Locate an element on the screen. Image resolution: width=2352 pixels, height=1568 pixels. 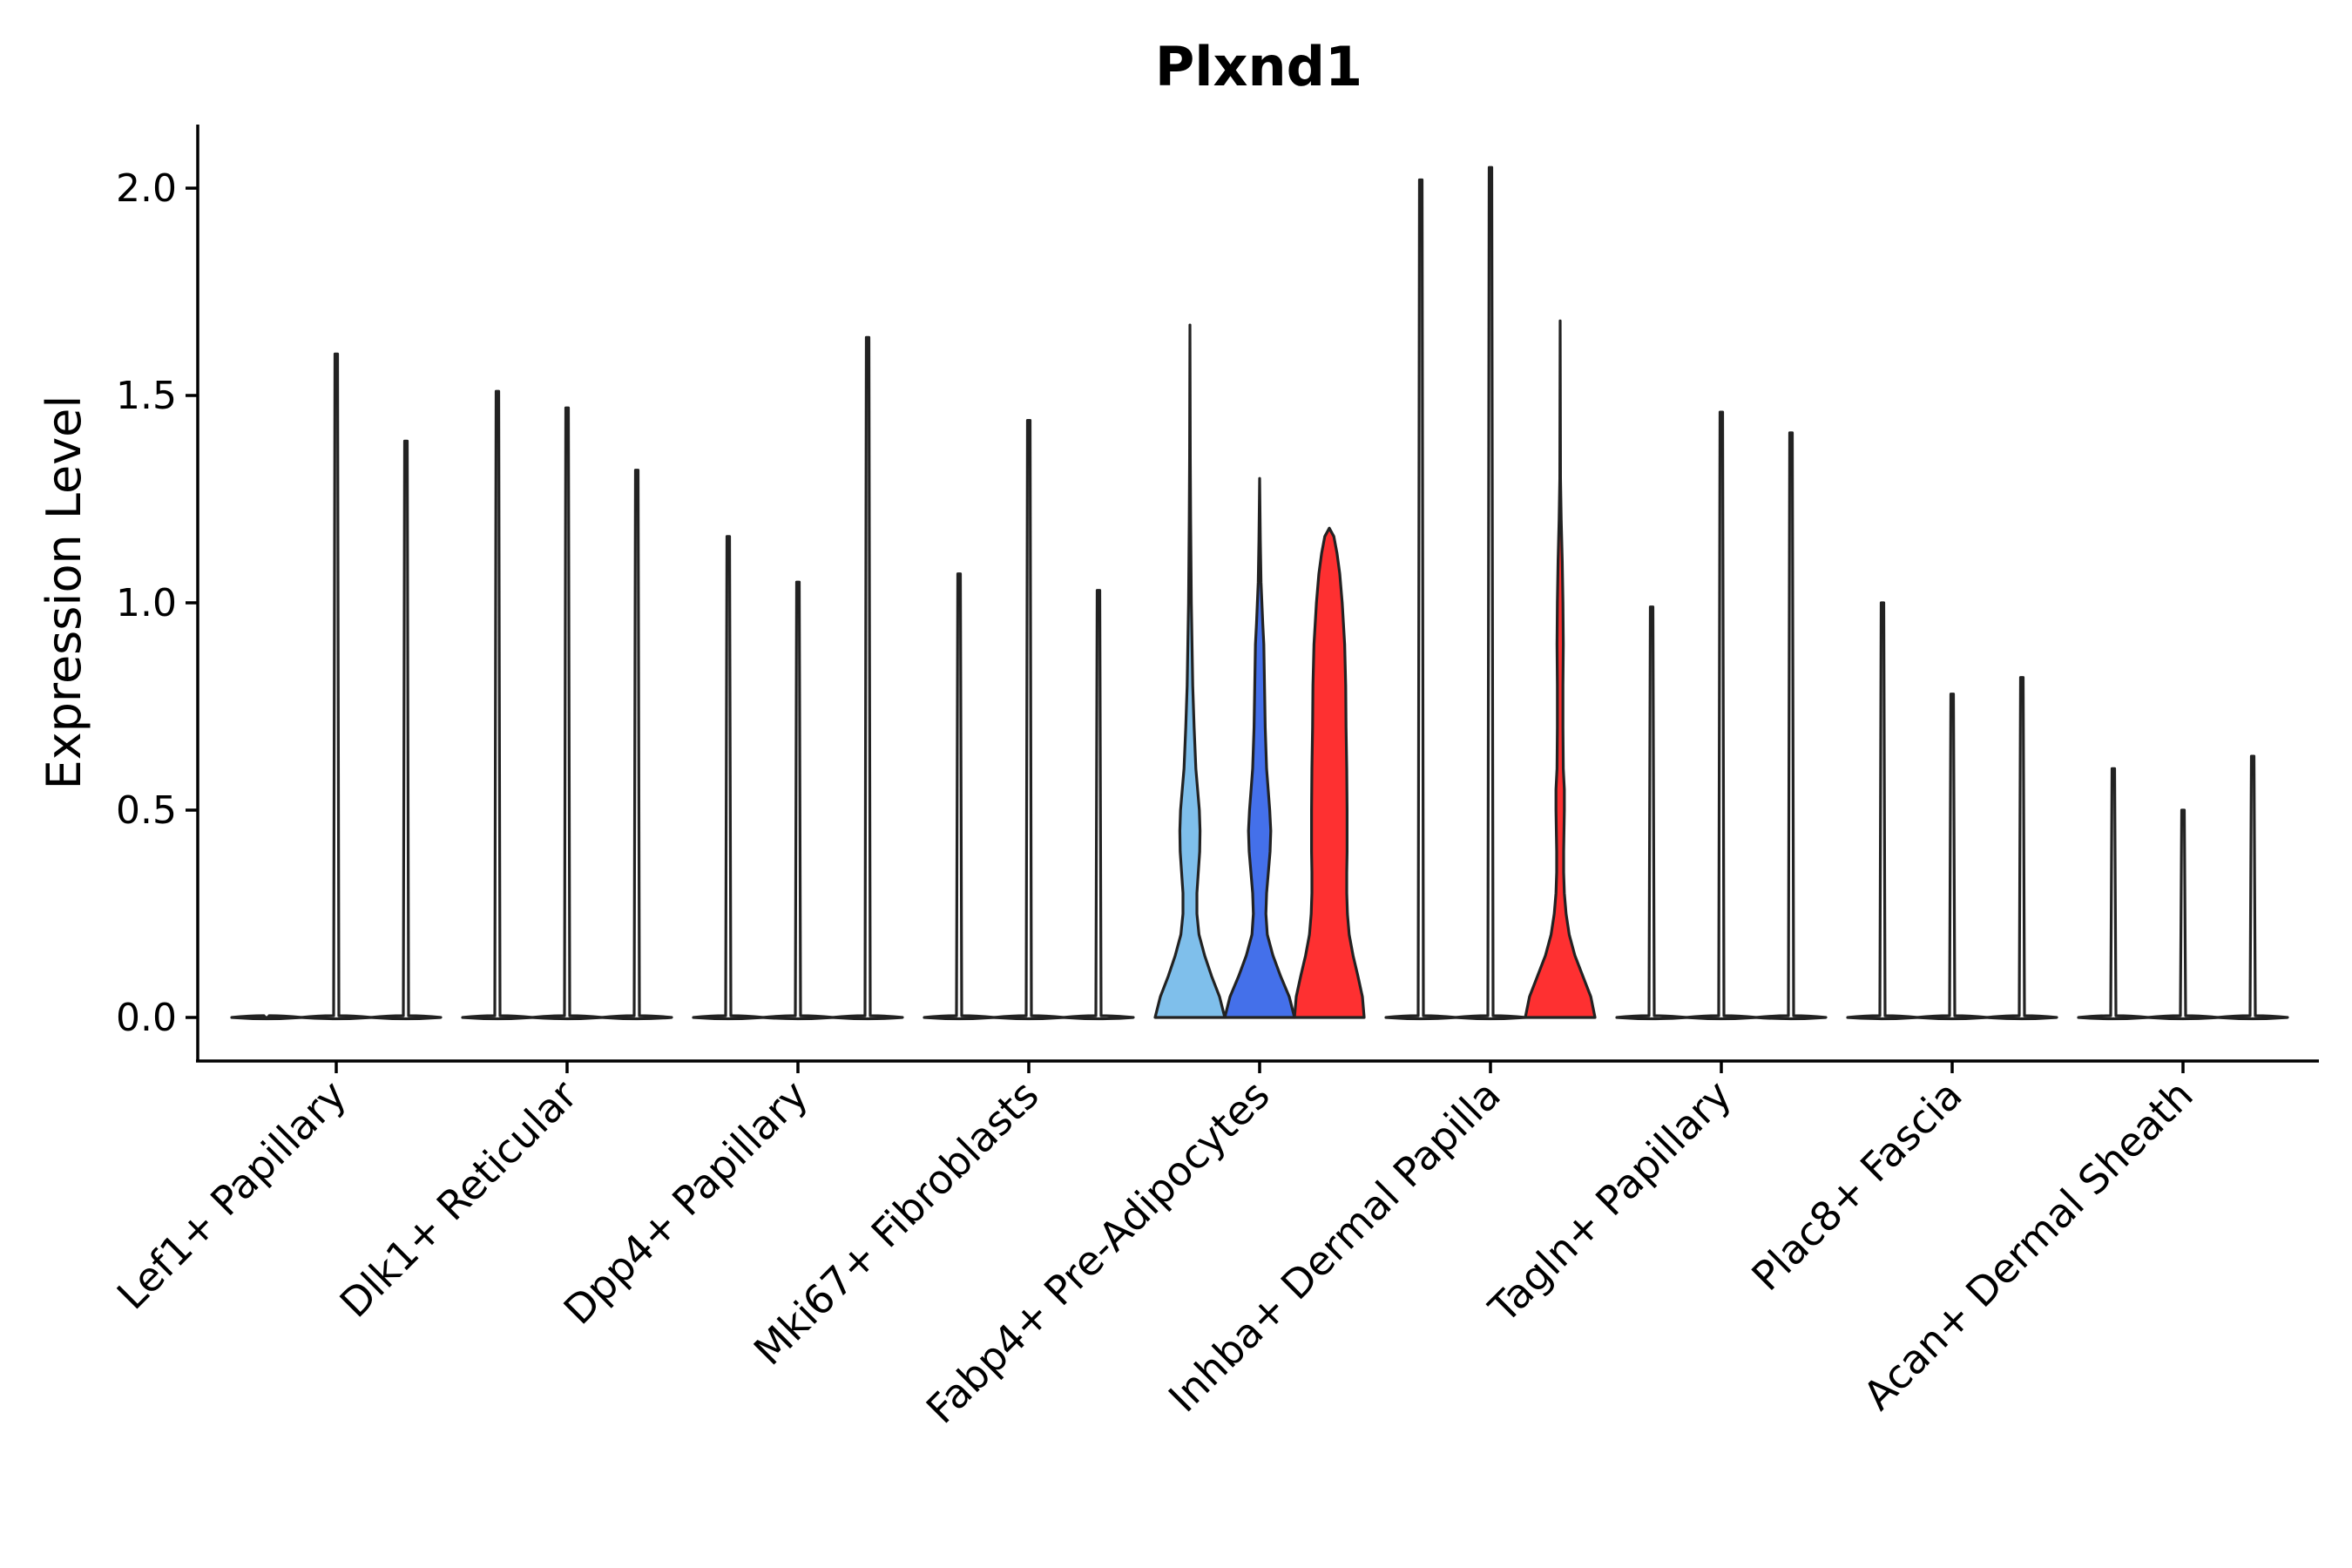
y-axis-label: Expression Level is located at coordinates (64, 592).